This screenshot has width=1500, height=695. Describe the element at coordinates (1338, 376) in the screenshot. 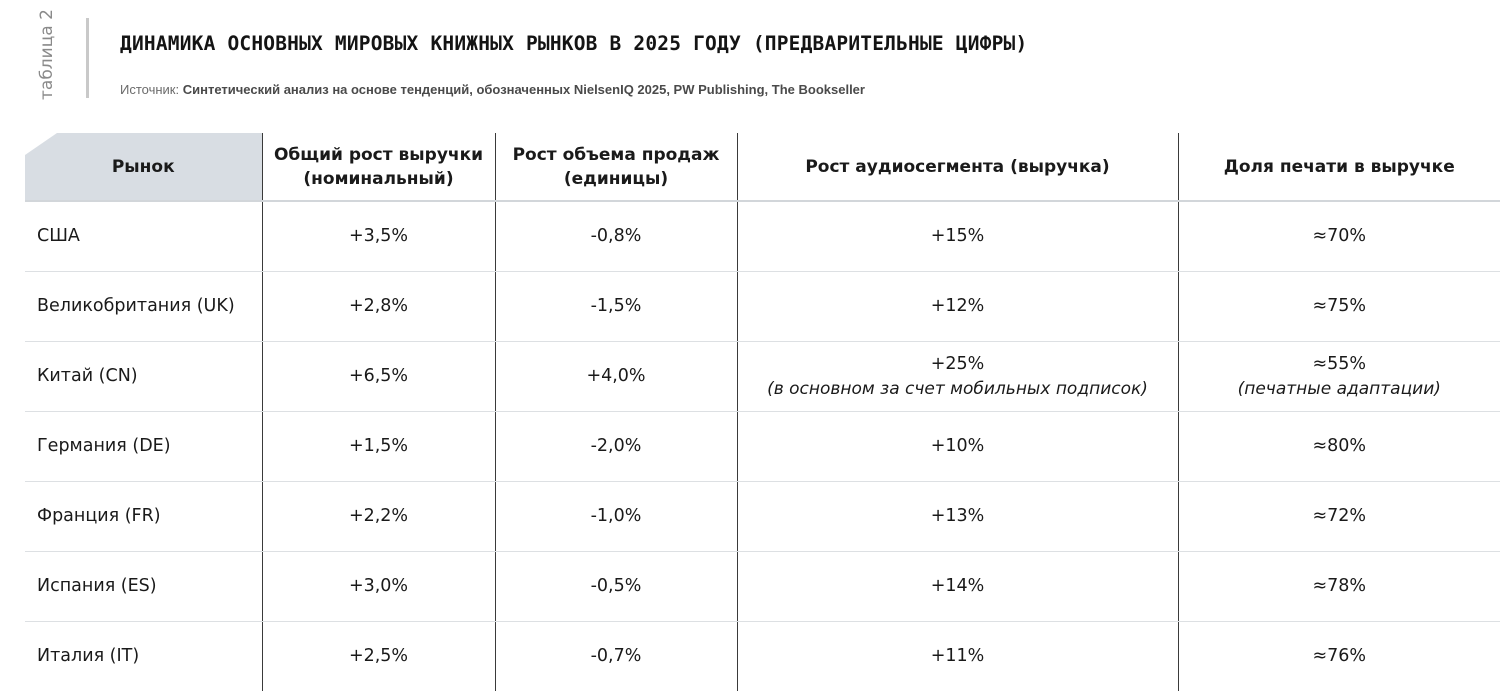

I see `cell-print-share: ≈55% (печатные адаптации)` at that location.